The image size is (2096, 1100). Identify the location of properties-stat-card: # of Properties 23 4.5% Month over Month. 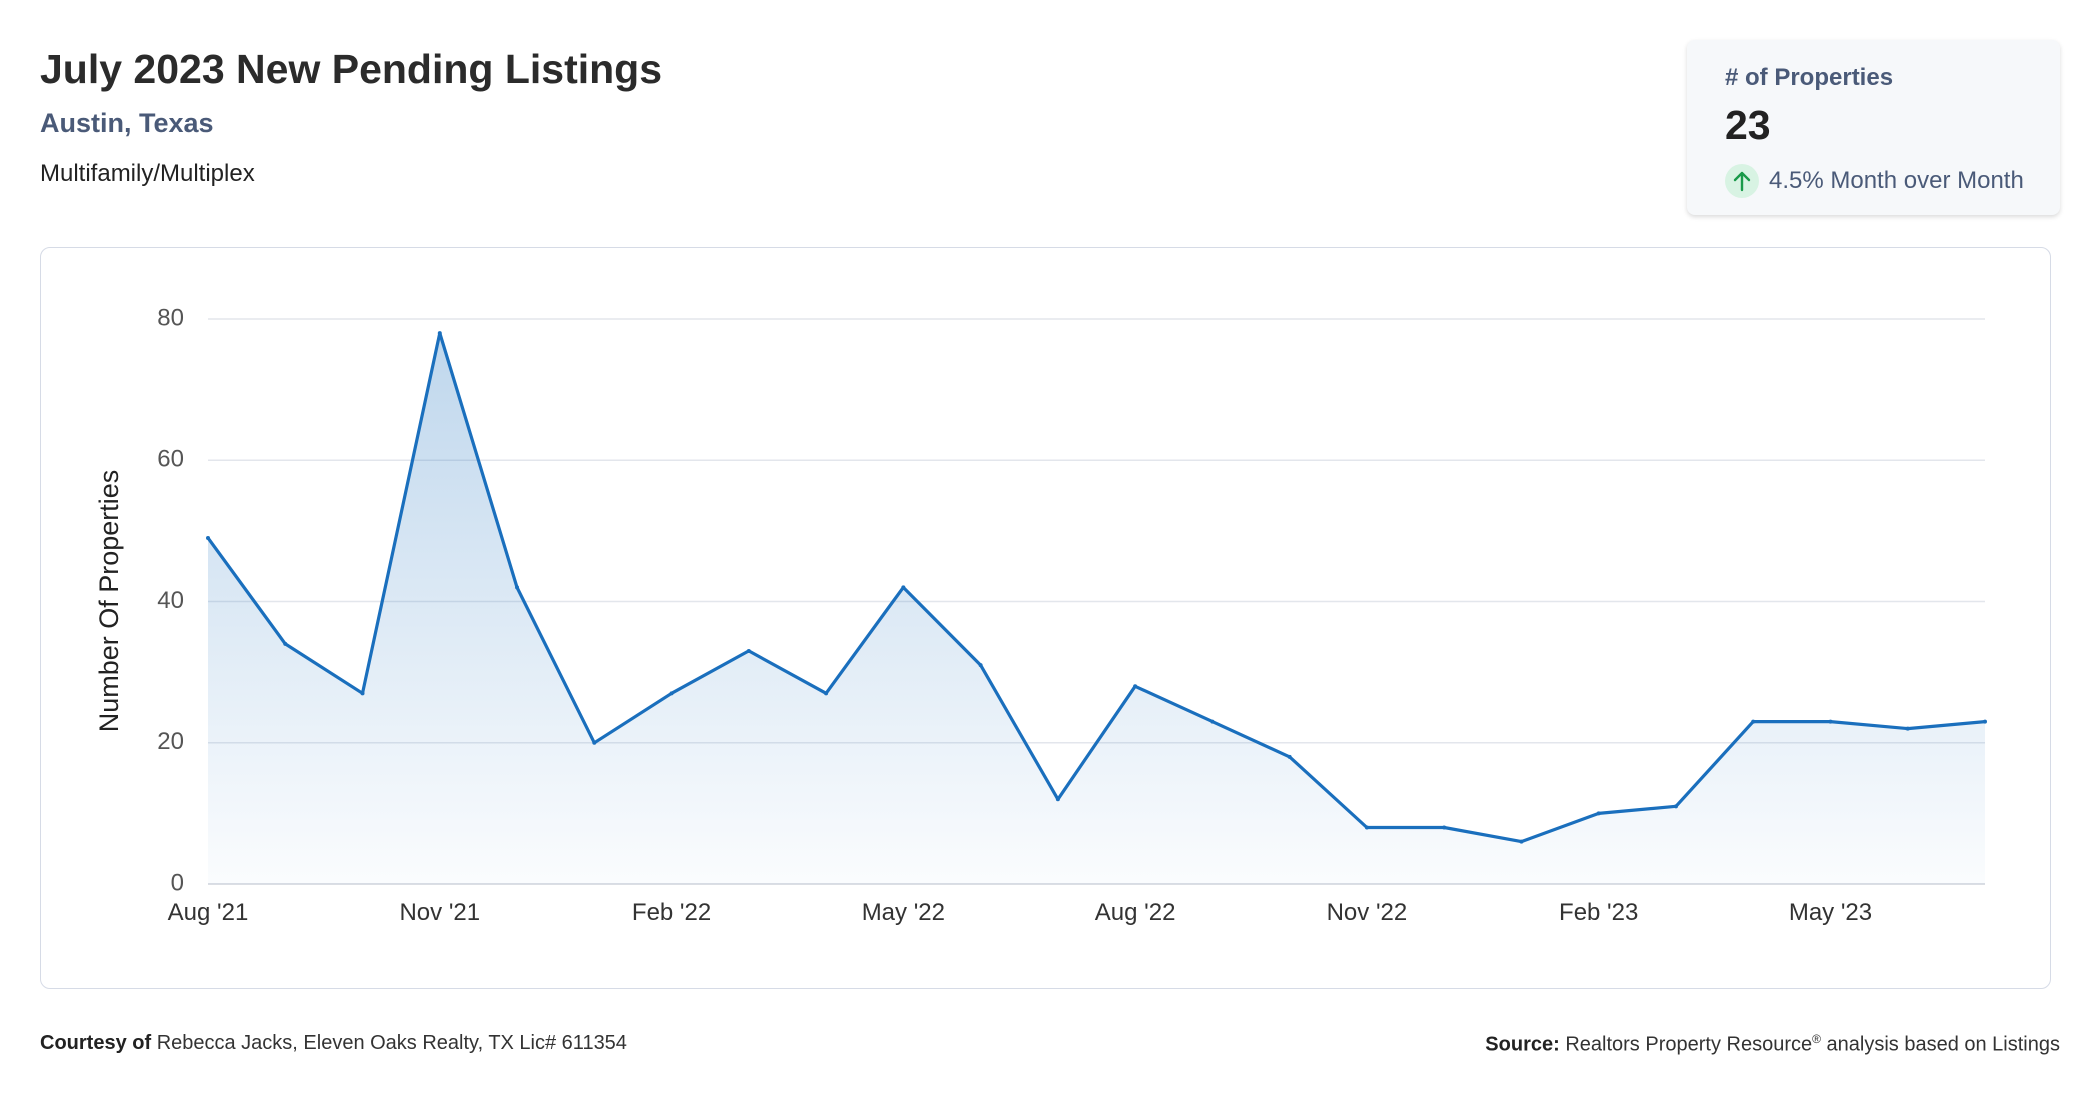
(1873, 127).